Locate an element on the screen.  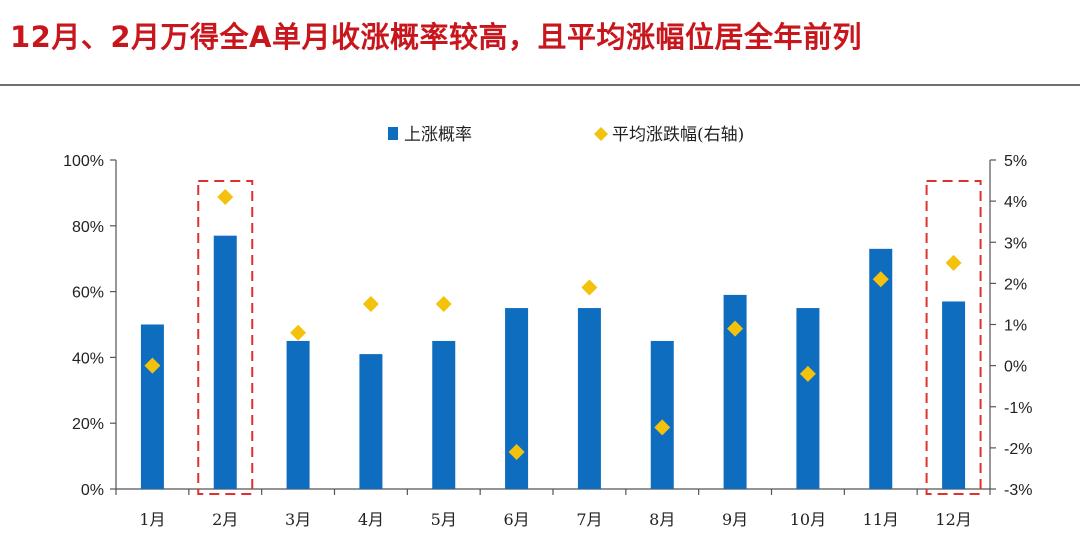
x-axis-tick-label: 10月 is located at coordinates (808, 519).